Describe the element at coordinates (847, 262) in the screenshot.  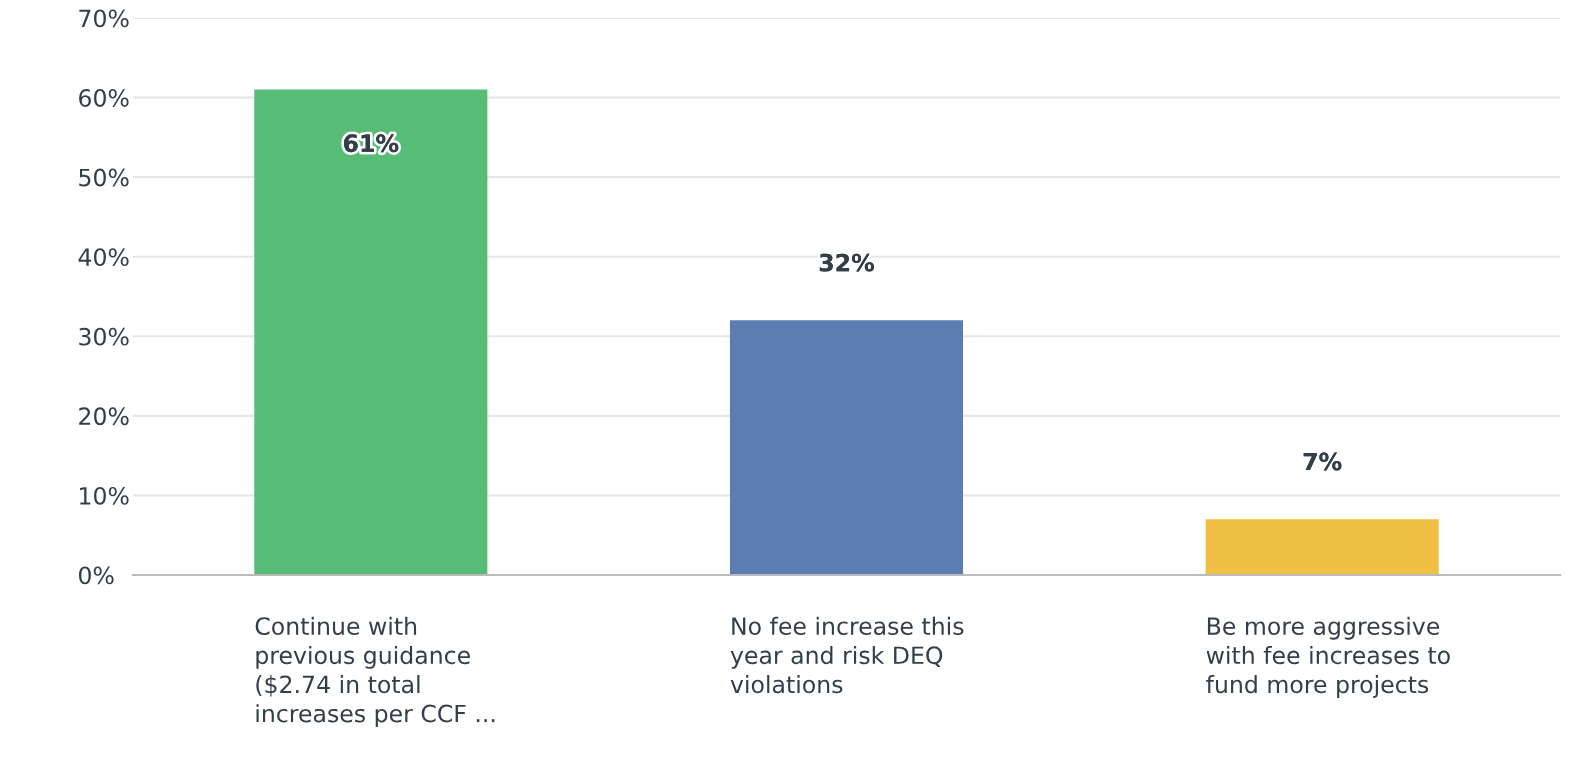
I see `data-label: 32%` at that location.